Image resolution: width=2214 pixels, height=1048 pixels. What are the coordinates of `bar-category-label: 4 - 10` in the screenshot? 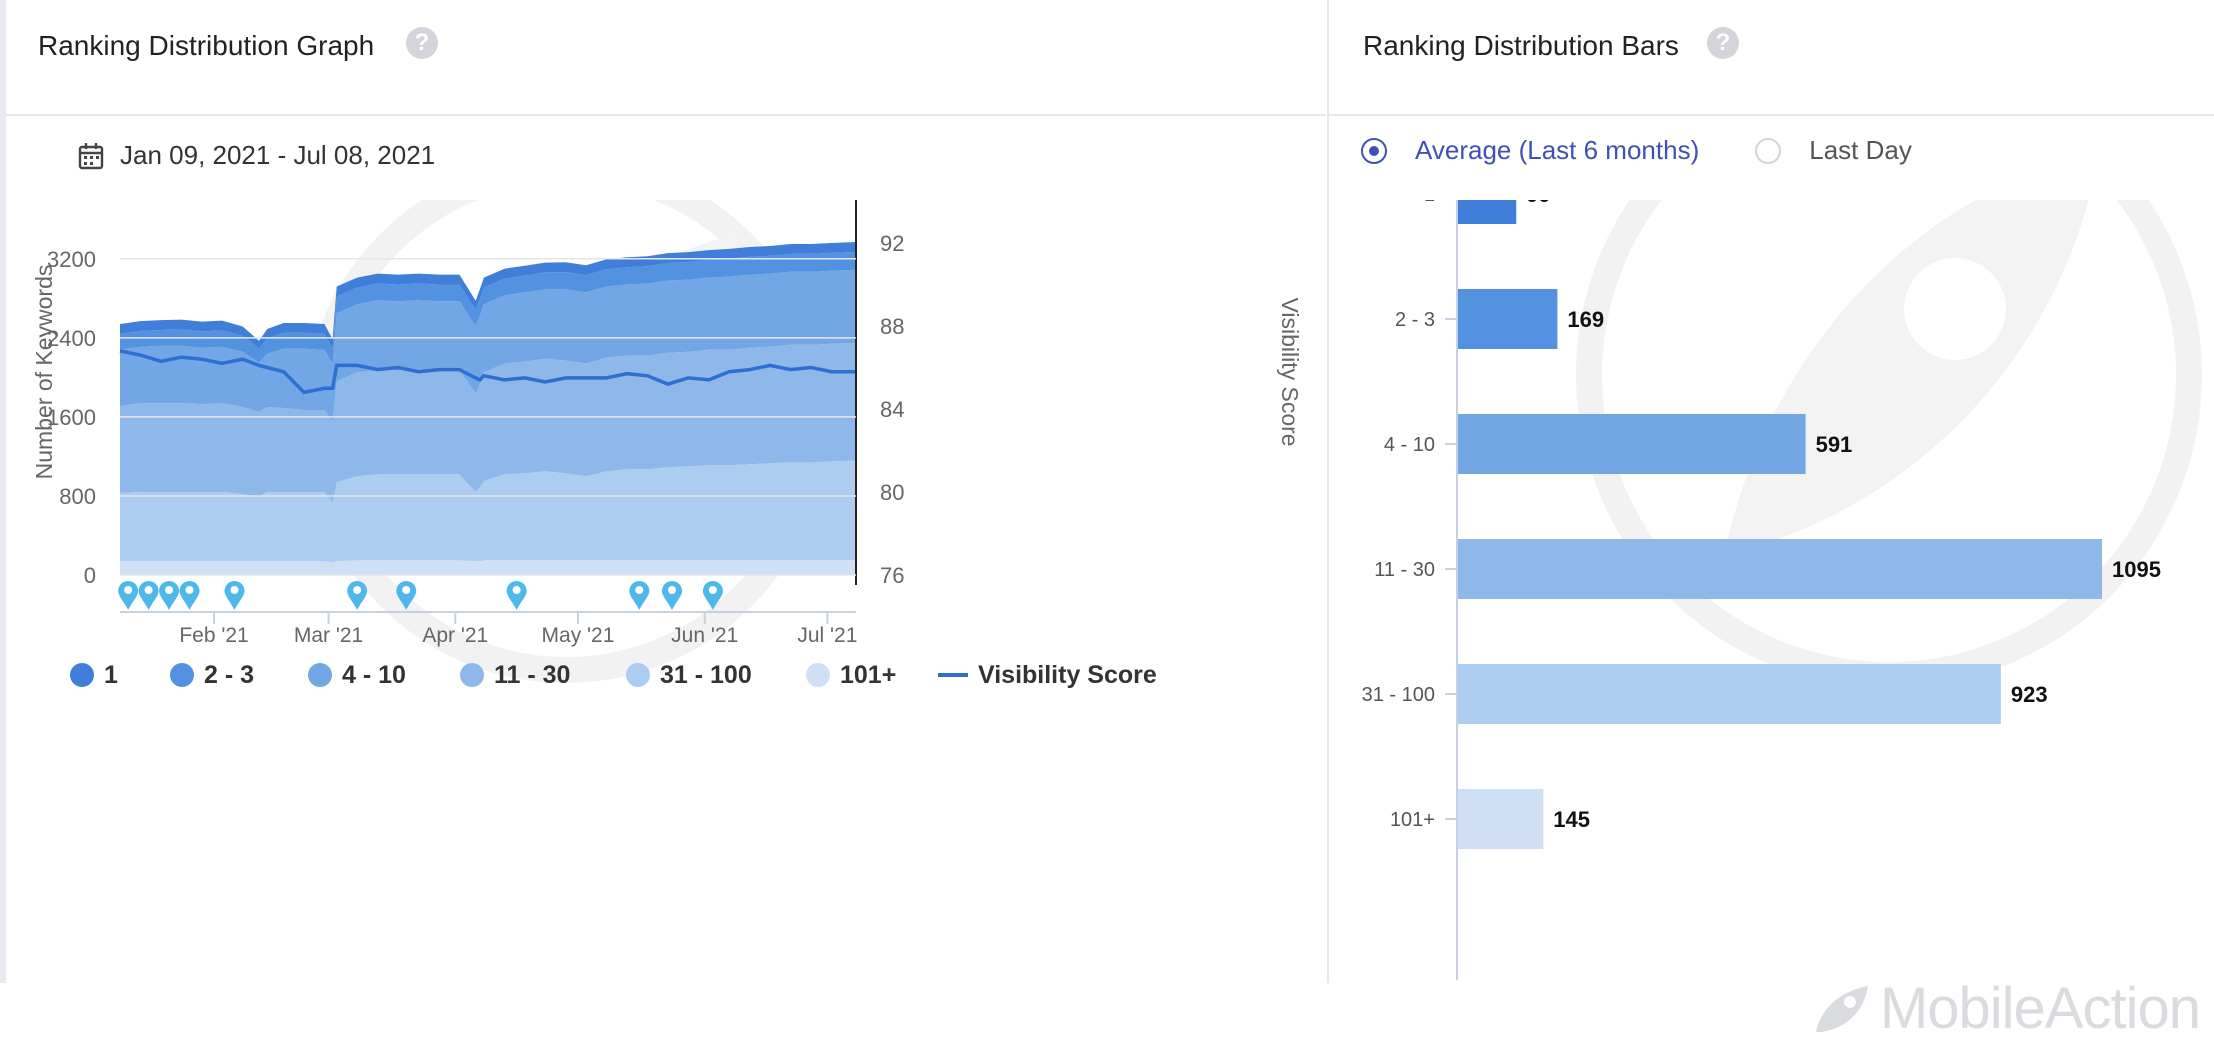 It's located at (1409, 445).